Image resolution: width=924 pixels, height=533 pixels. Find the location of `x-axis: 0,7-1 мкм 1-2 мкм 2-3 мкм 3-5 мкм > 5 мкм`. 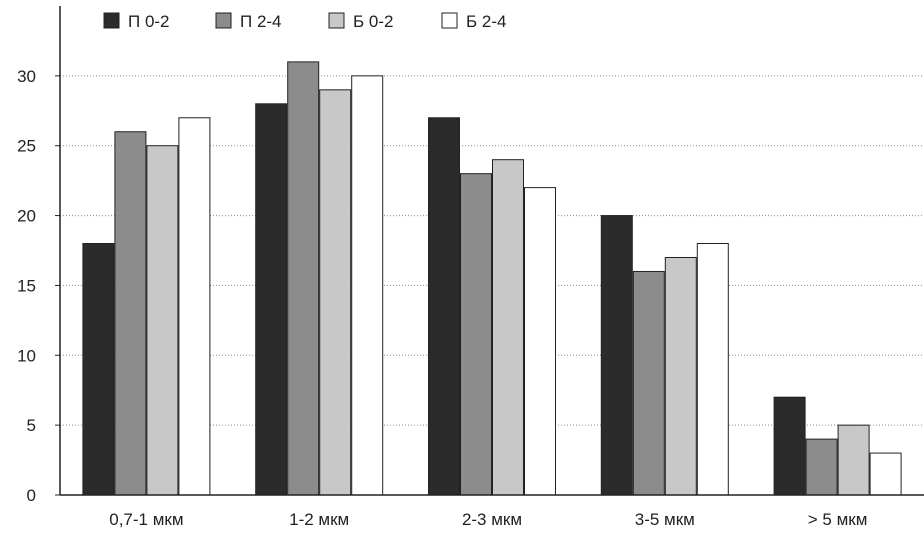

x-axis: 0,7-1 мкм 1-2 мкм 2-3 мкм 3-5 мкм > 5 мкм is located at coordinates (492, 511).